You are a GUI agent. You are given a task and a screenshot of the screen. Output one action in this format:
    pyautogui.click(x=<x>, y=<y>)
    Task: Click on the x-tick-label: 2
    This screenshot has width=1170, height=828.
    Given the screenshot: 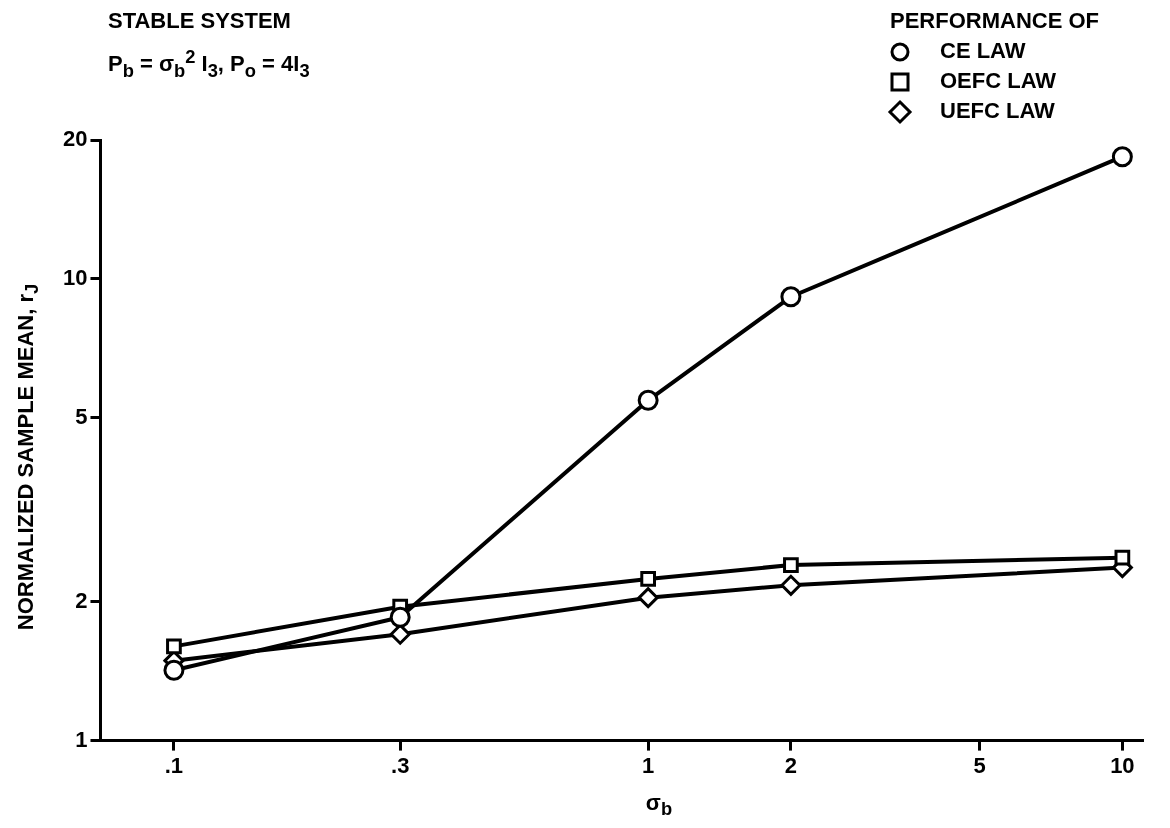 What is the action you would take?
    pyautogui.click(x=791, y=765)
    